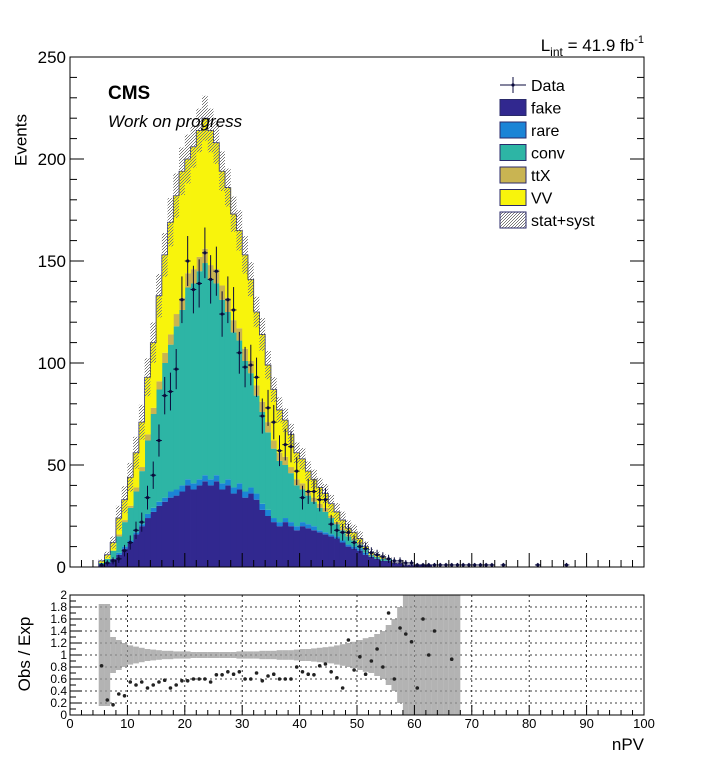 The height and width of the screenshot is (772, 716). Describe the element at coordinates (66, 655) in the screenshot. I see `ratio-y-axis: 00.20.40.60.811.21.41.61.82` at that location.